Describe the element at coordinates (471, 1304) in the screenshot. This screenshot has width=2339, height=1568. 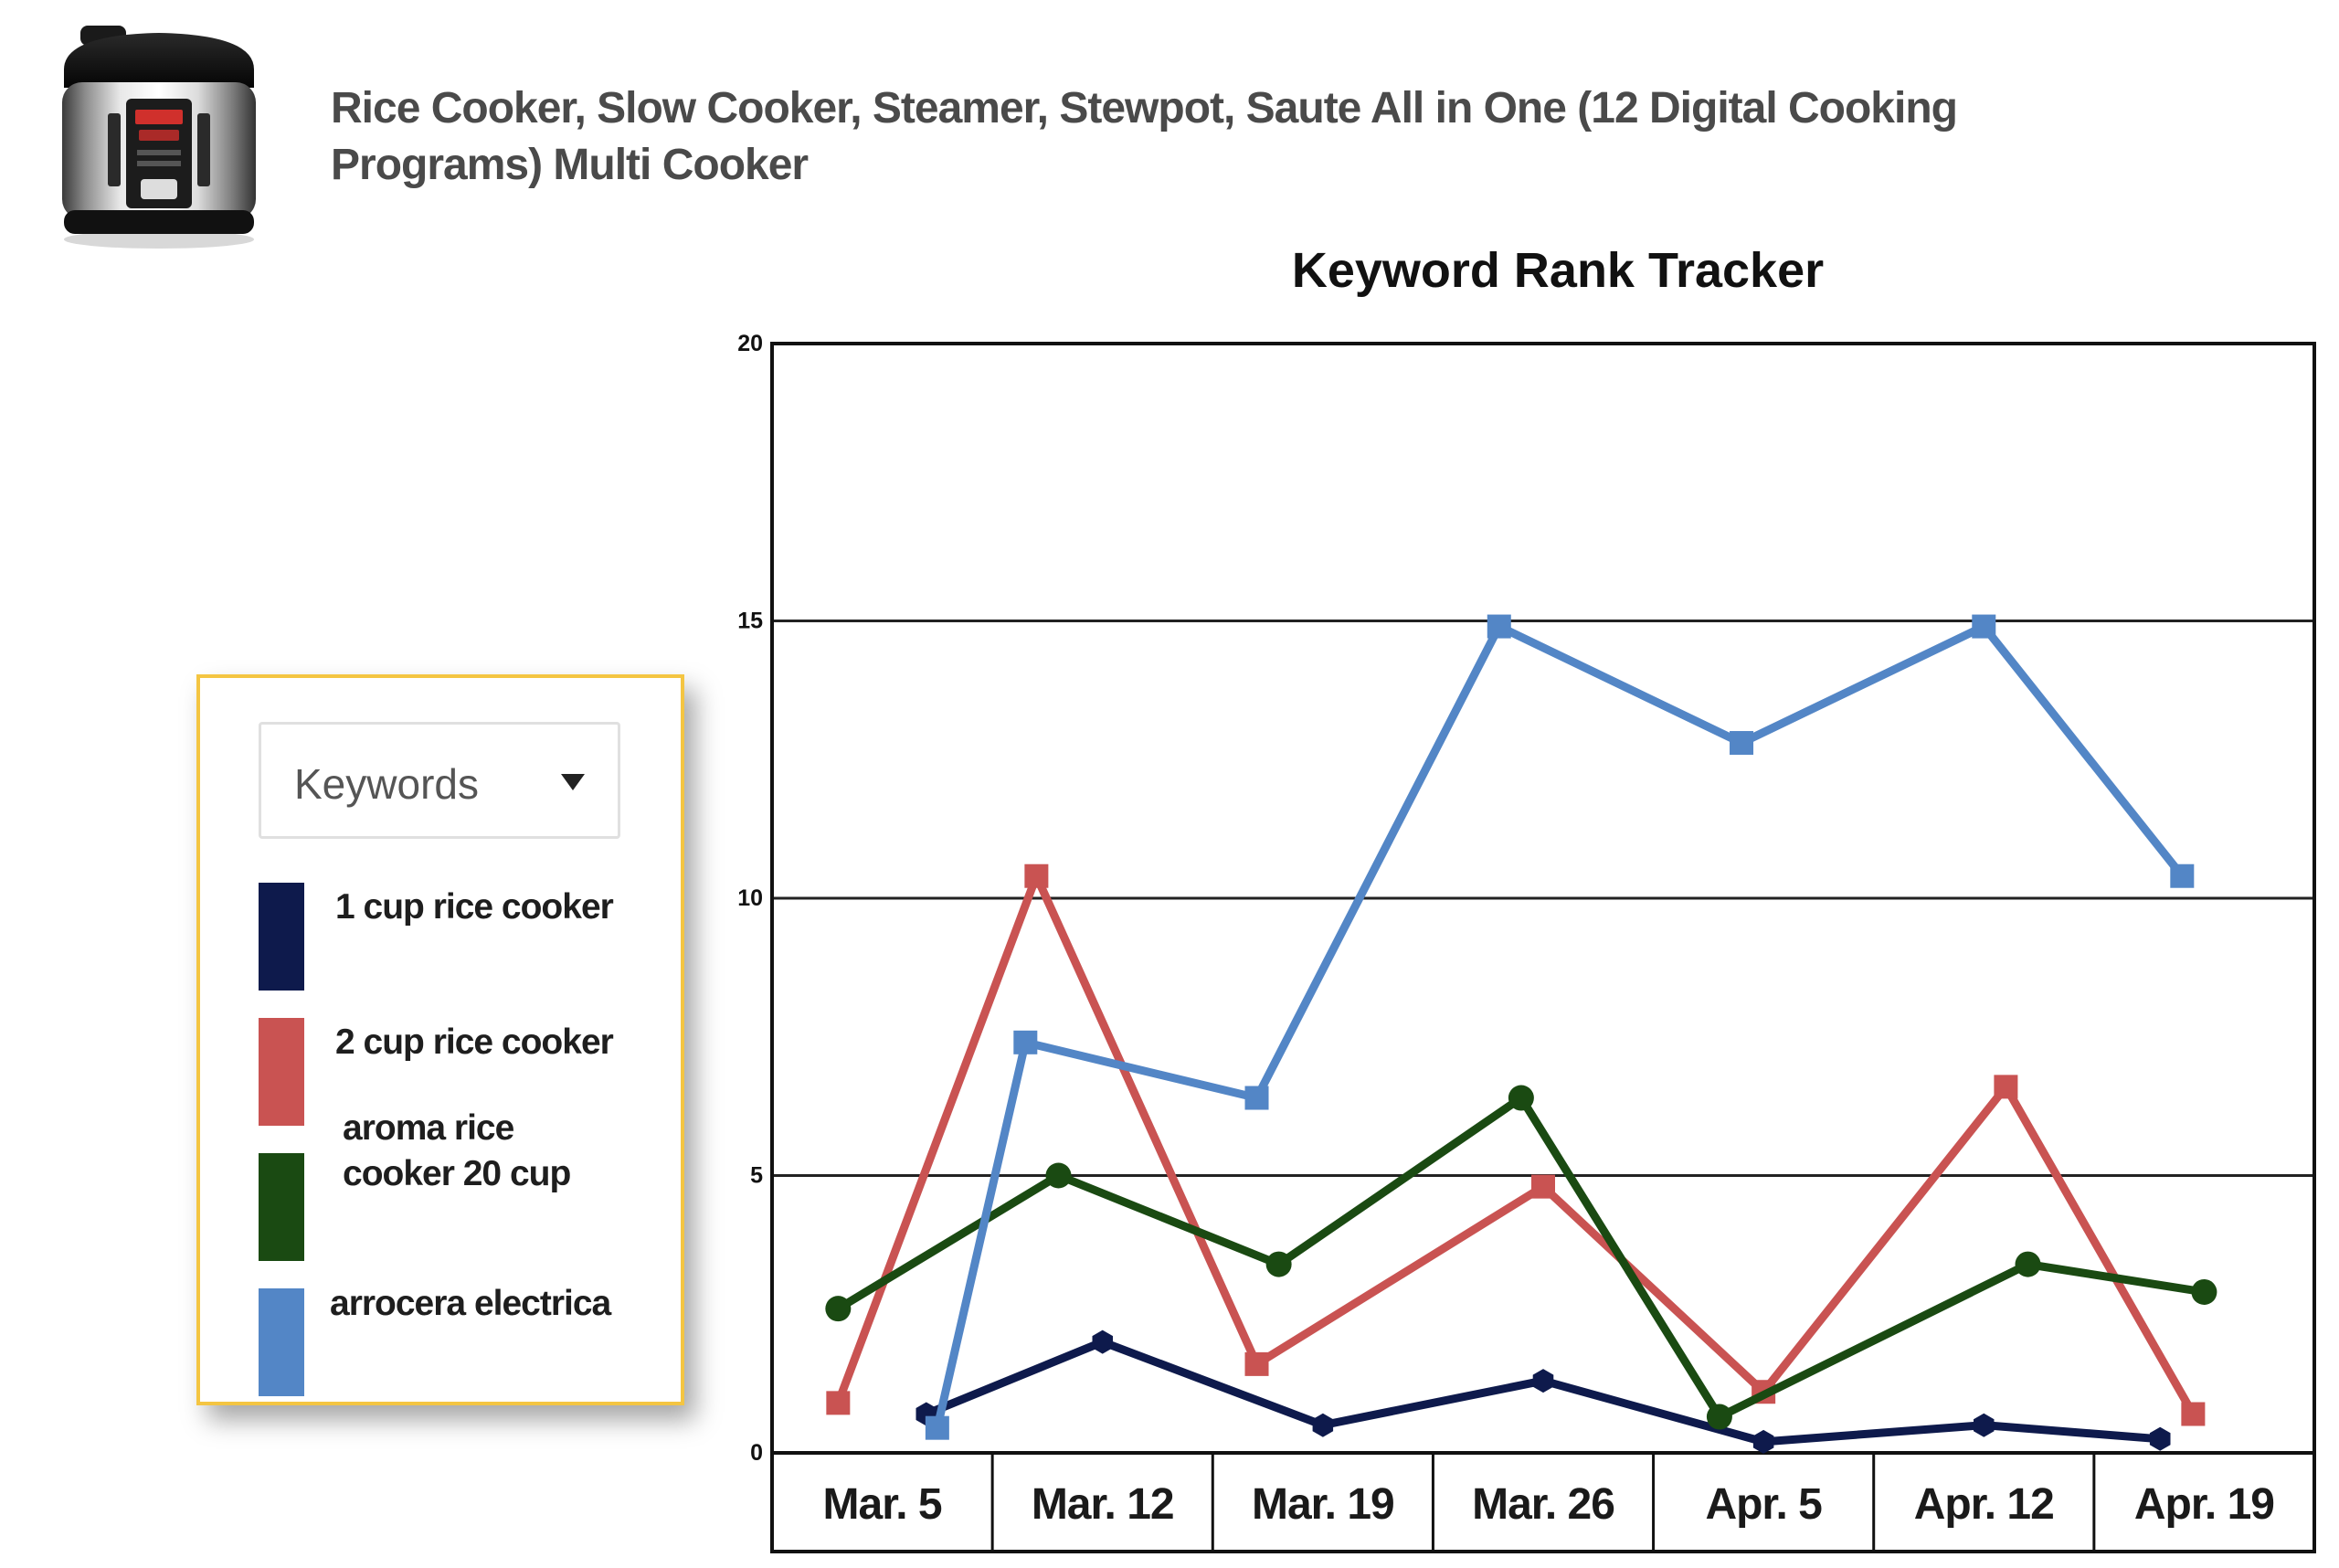
I see `legend-label-arrocera: arrocera electrica` at that location.